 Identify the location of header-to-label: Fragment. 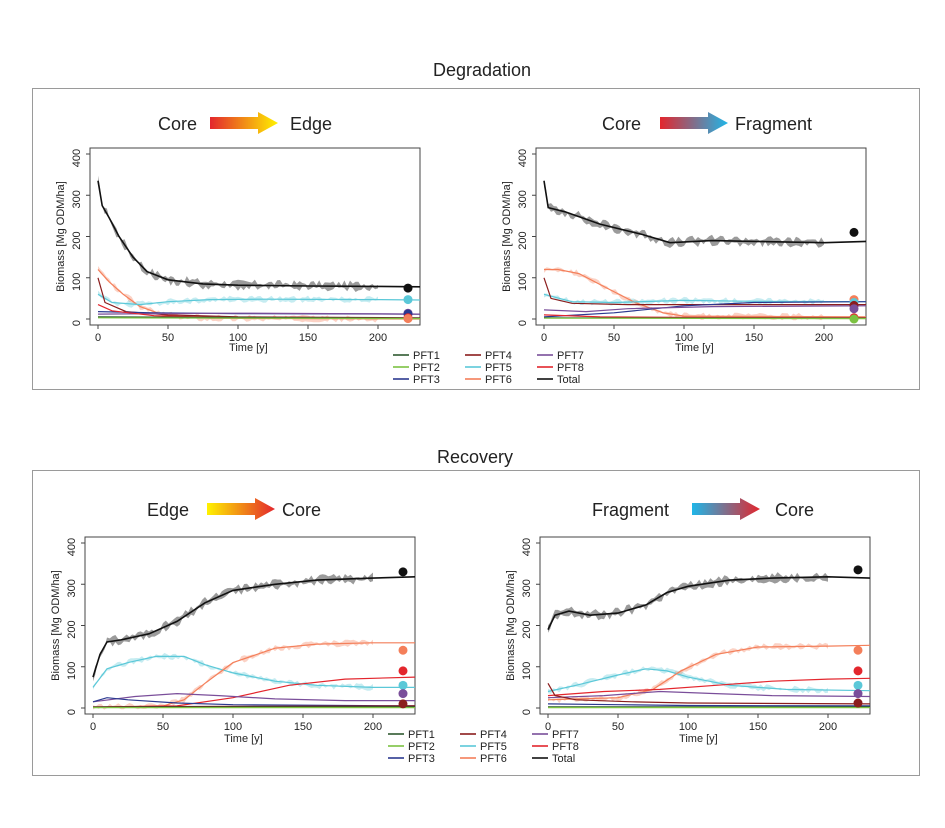
(773, 124).